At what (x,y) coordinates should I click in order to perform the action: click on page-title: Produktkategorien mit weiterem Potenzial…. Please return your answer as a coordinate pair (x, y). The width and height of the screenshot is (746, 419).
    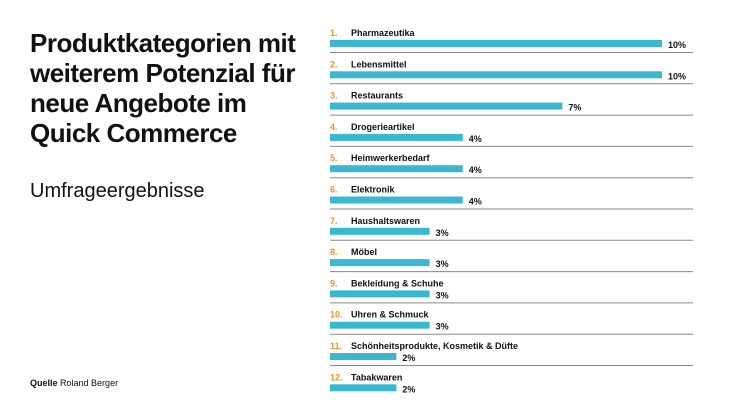
    Looking at the image, I should click on (163, 88).